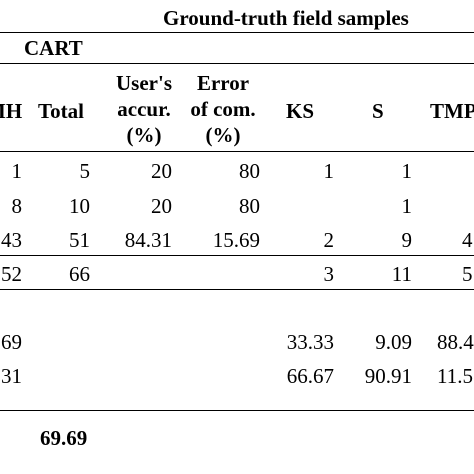  I want to click on method-label: CART, so click(53, 48).